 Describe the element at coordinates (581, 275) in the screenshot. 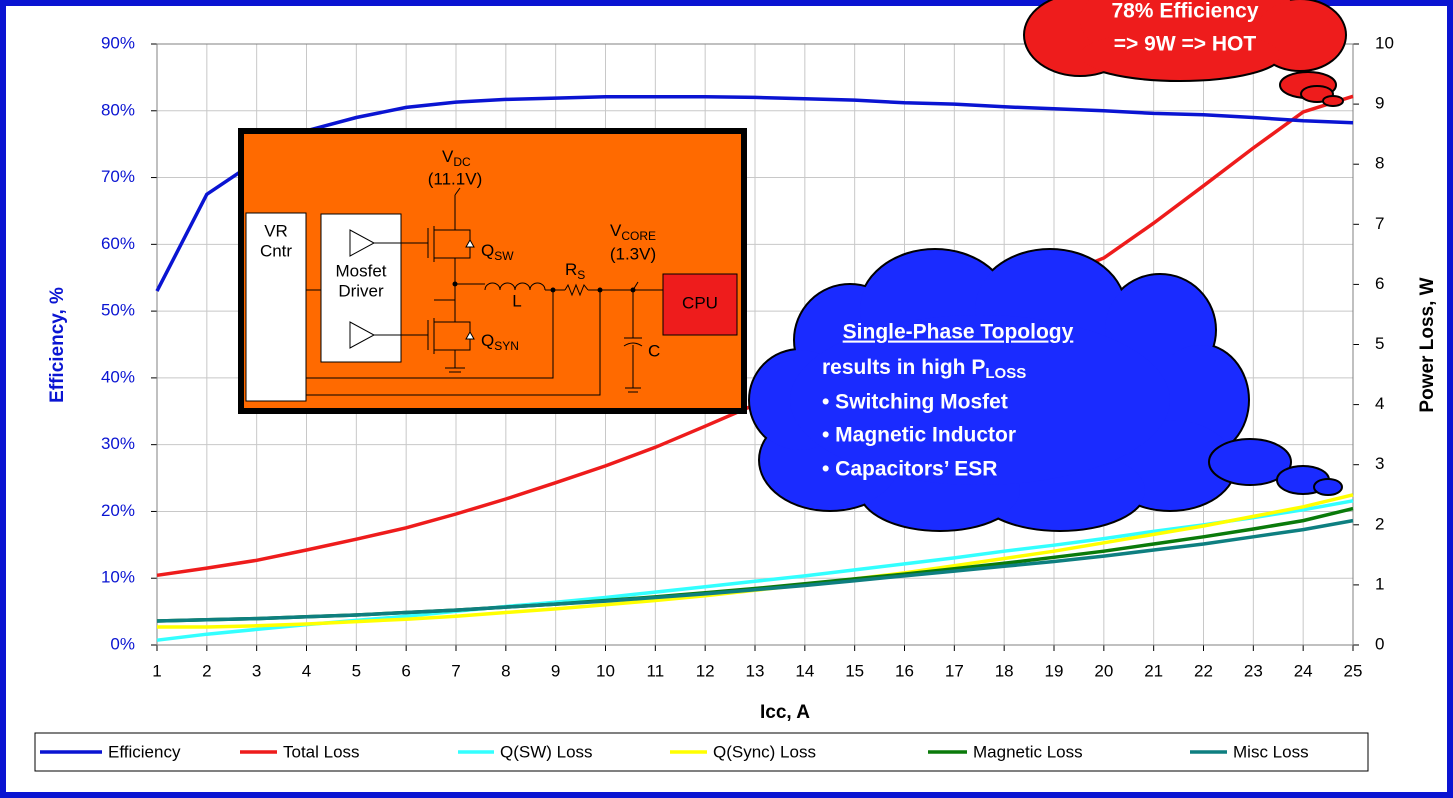

I see `rs-sub: S` at that location.